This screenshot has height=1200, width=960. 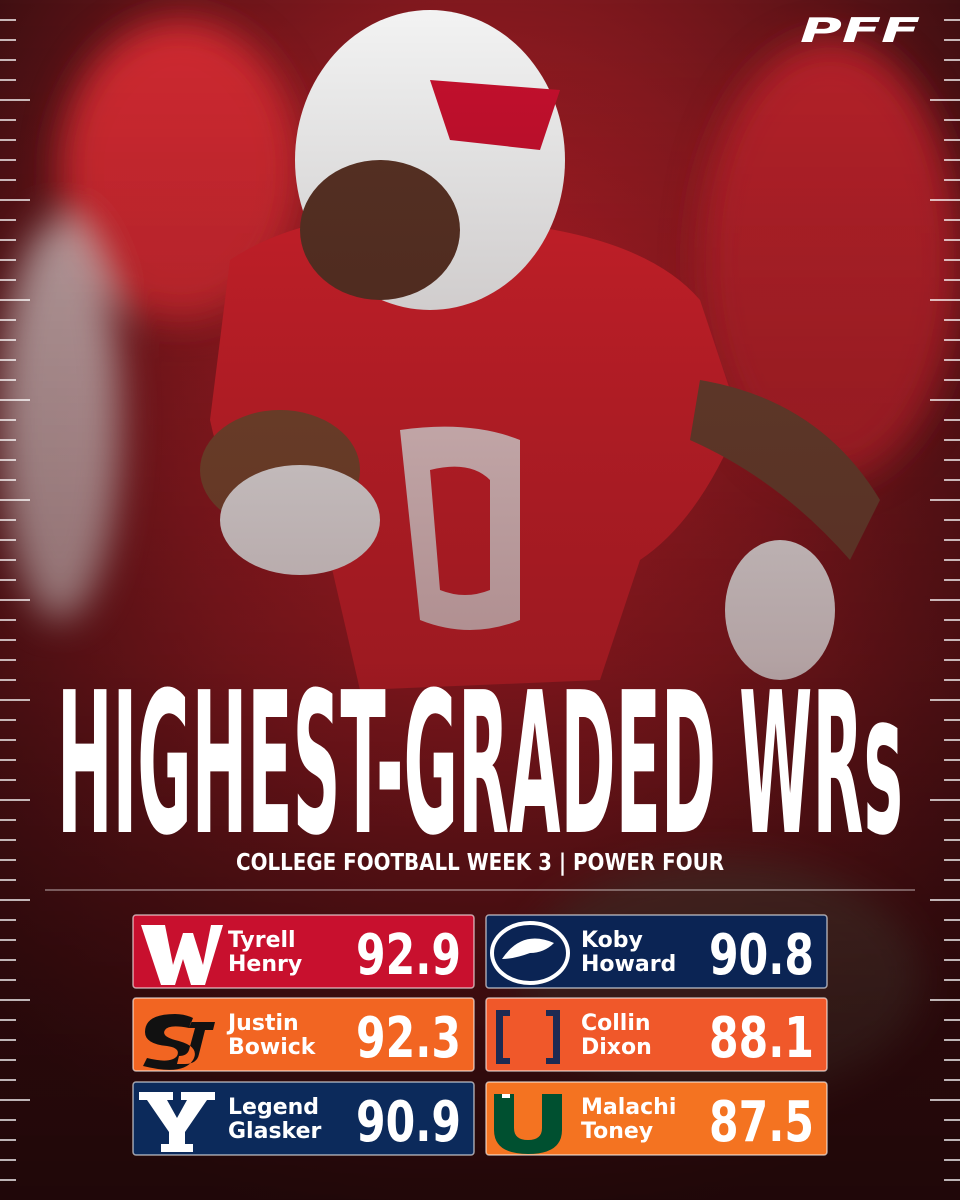 I want to click on player-grade: 92.3, so click(x=408, y=1038).